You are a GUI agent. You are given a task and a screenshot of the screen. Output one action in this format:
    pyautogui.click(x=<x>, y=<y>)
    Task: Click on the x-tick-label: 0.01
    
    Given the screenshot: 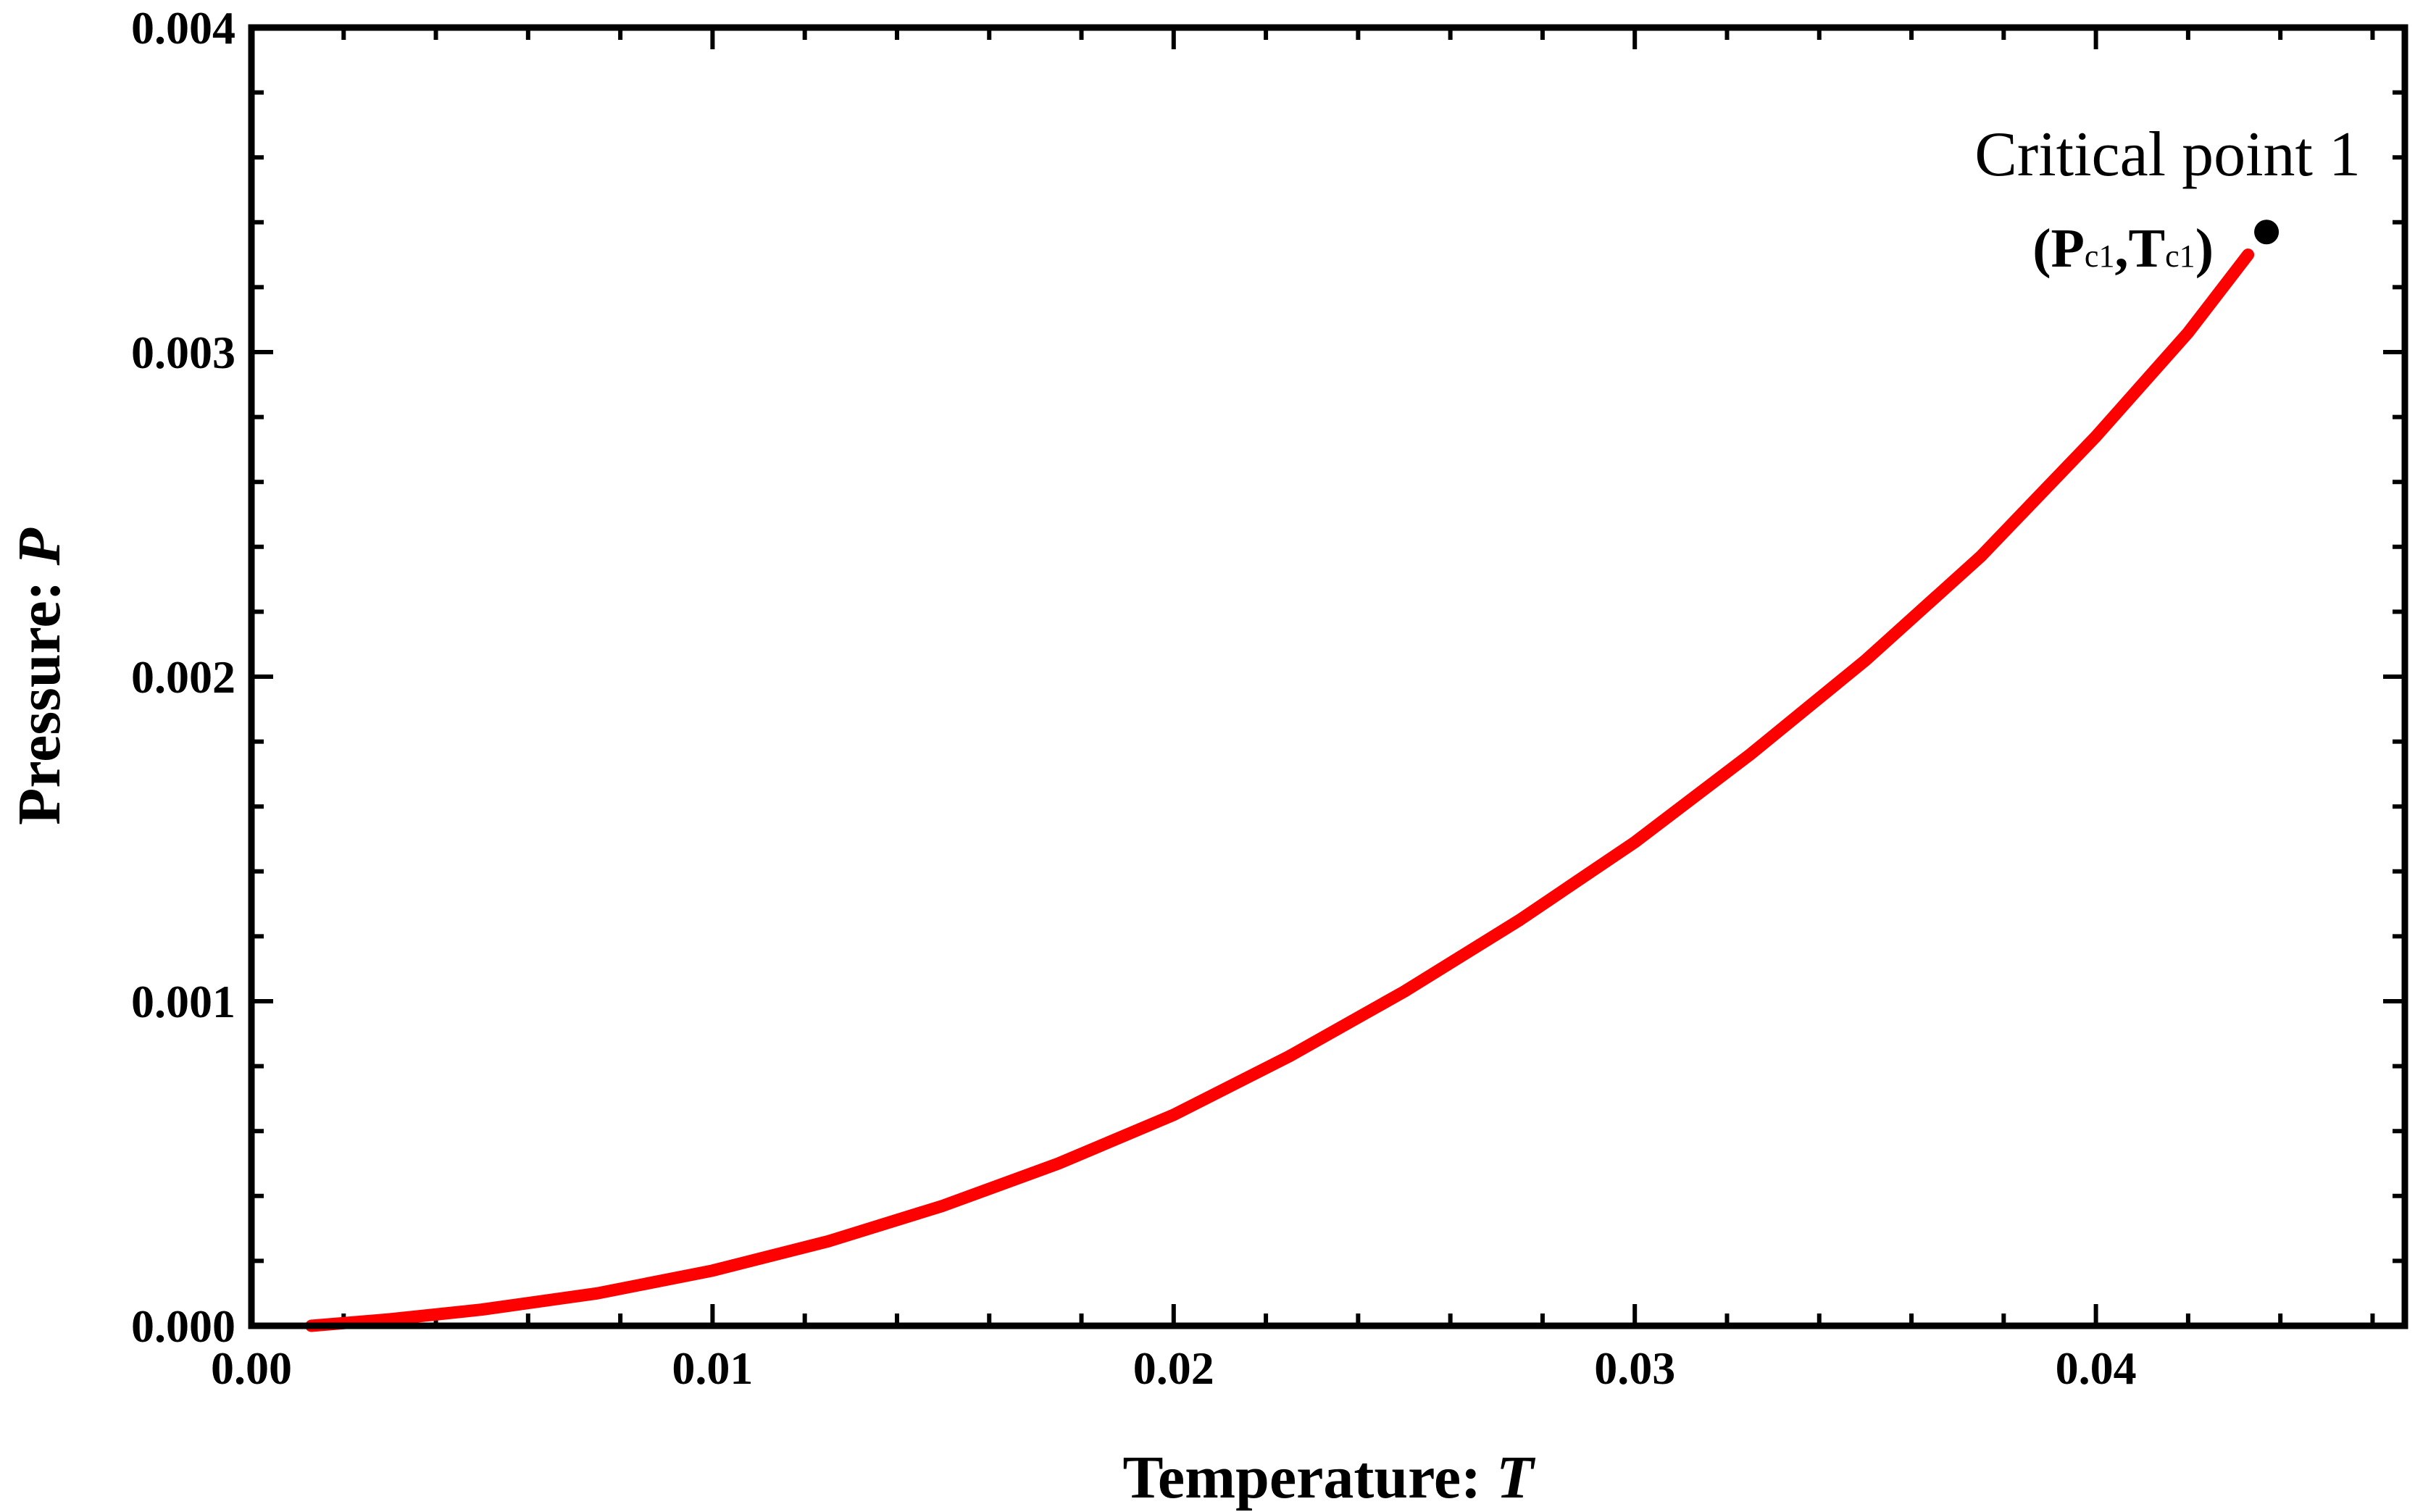 What is the action you would take?
    pyautogui.click(x=712, y=1368)
    